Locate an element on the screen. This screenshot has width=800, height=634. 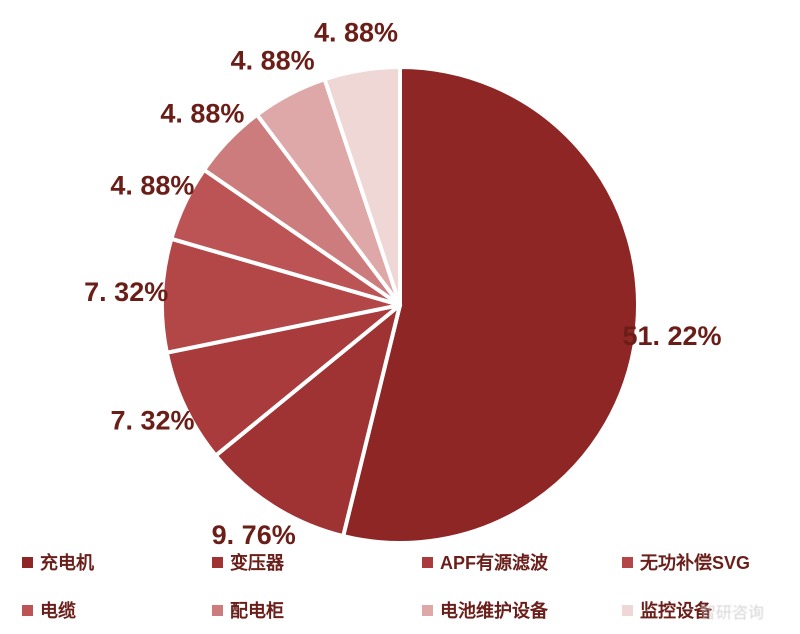
legend-item: 变压器 is located at coordinates (317, 562).